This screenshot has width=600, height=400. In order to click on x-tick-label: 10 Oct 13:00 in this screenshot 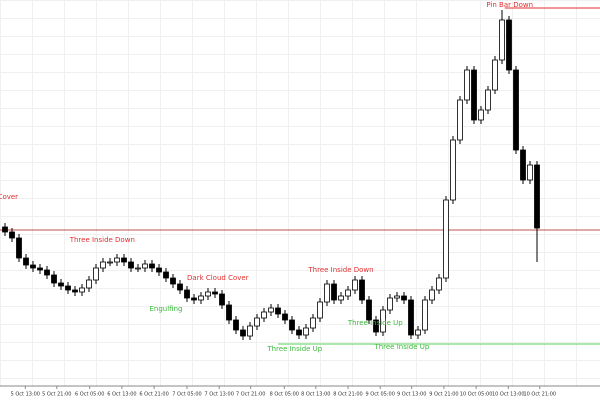, I will do `click(508, 395)`.